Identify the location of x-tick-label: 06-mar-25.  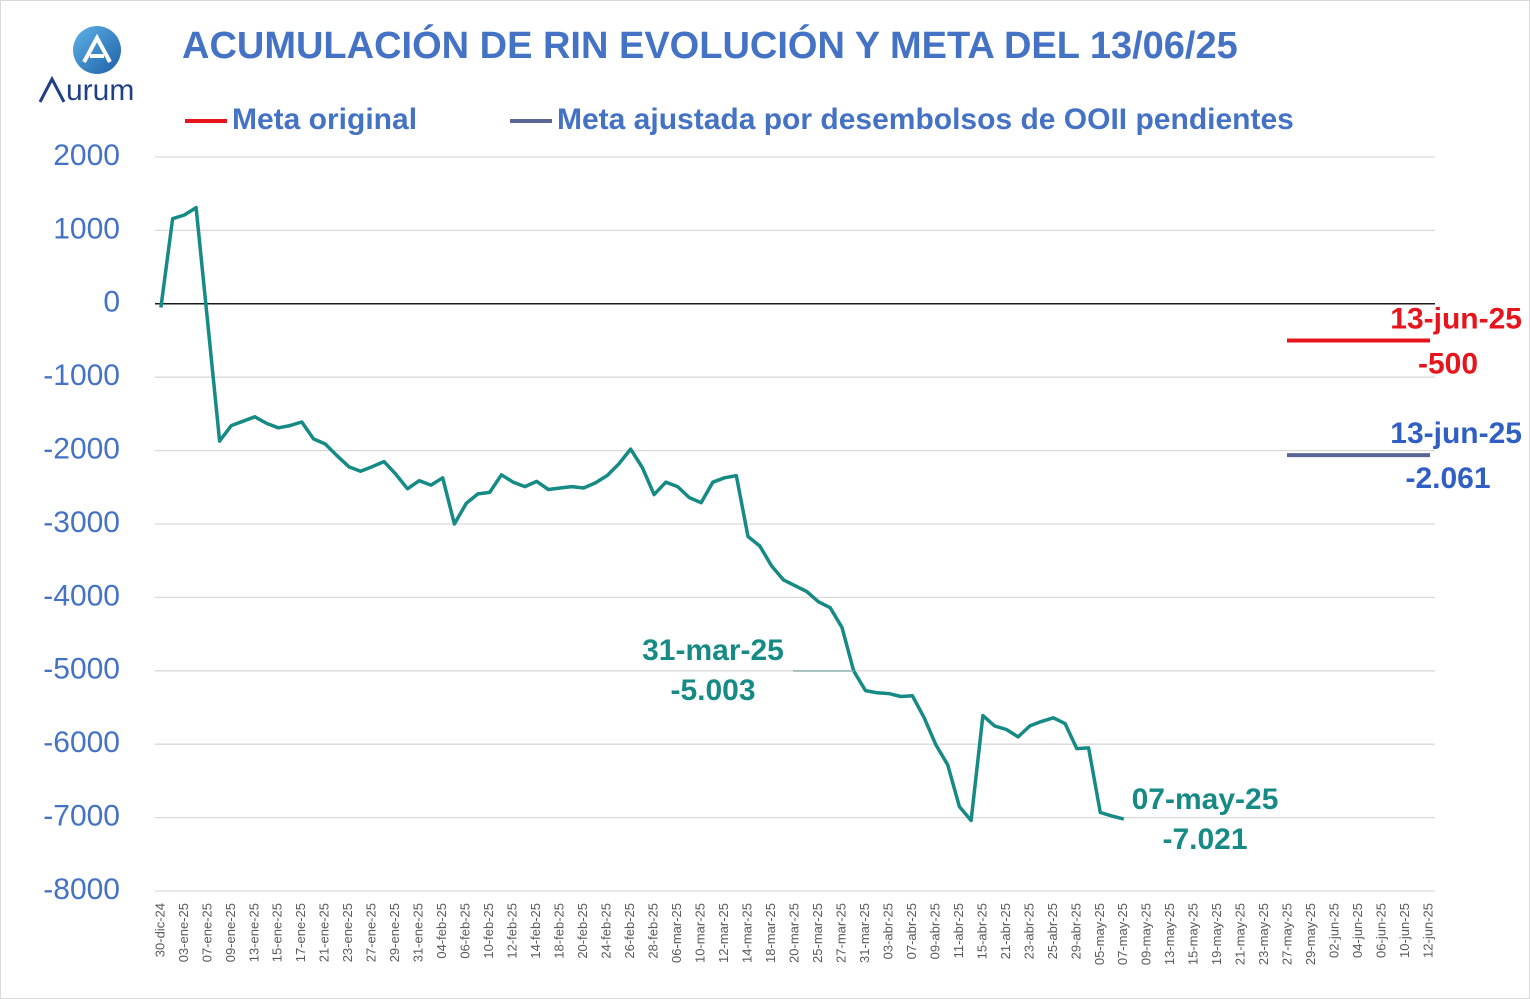
(676, 933).